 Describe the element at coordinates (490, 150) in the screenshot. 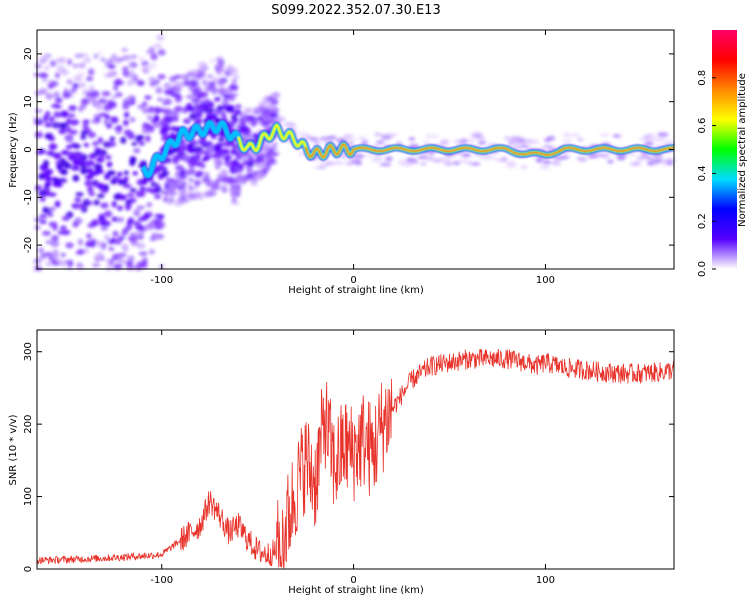

I see `ridge-core` at that location.